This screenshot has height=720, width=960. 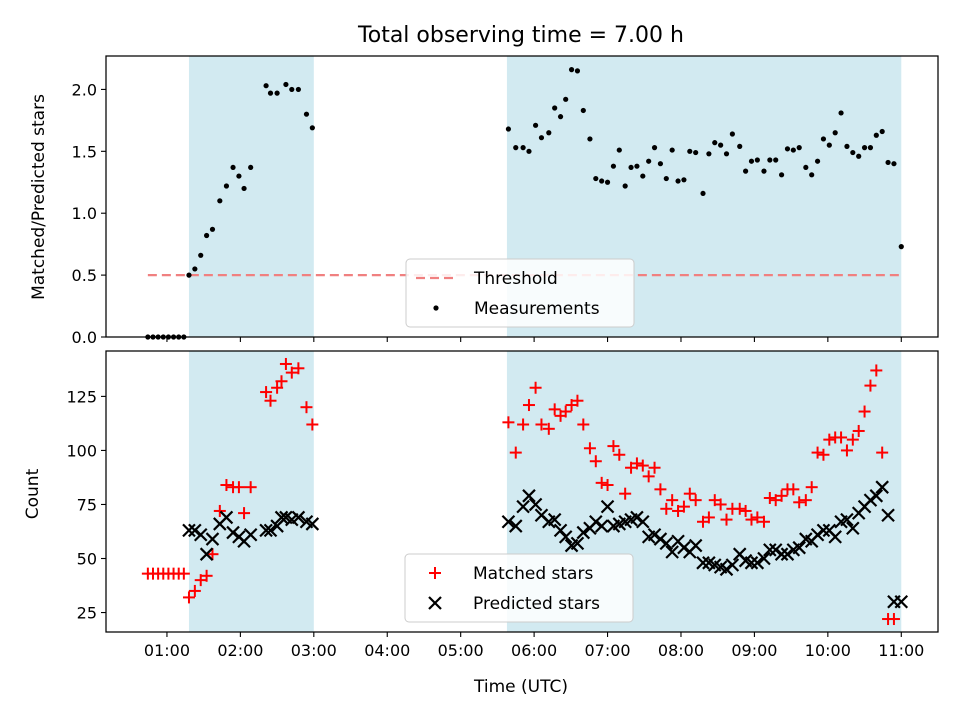 What do you see at coordinates (536, 604) in the screenshot?
I see `legend-label: Predicted stars` at bounding box center [536, 604].